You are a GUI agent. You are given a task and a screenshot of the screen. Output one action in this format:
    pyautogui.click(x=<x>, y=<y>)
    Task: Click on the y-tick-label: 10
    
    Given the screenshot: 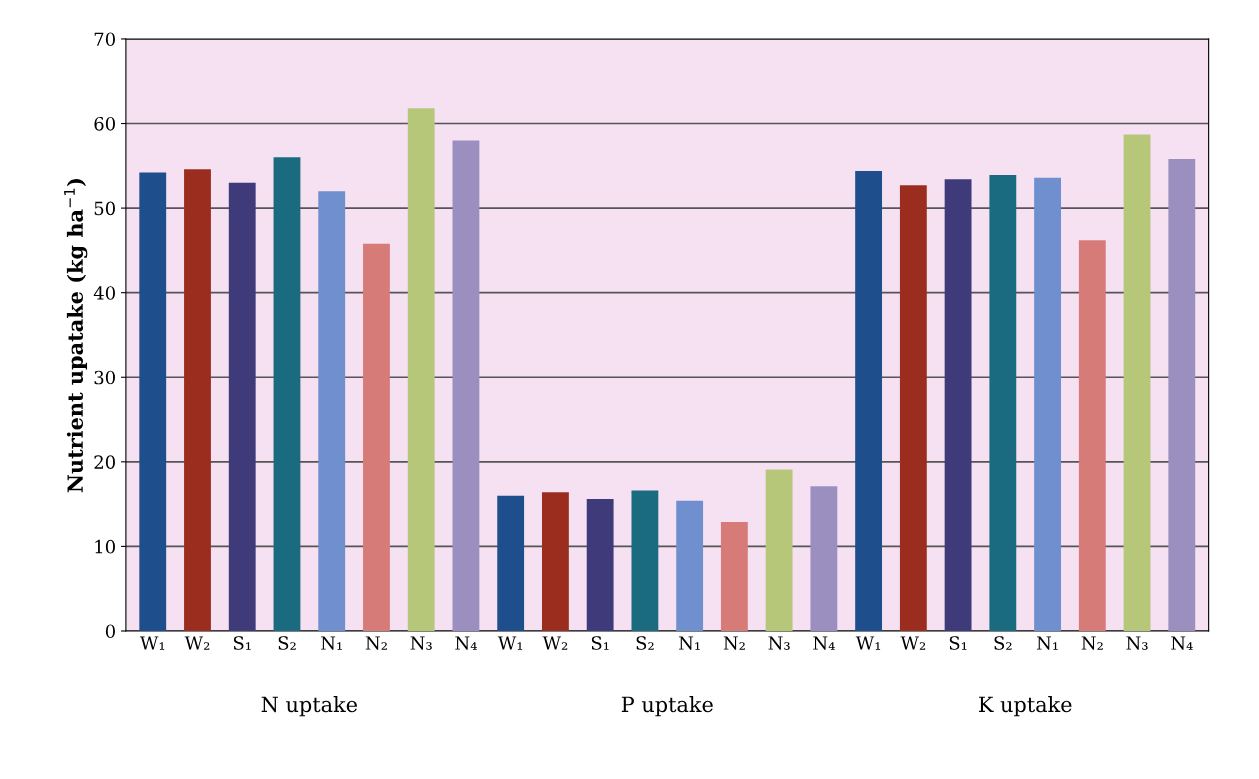 What is the action you would take?
    pyautogui.click(x=105, y=546)
    